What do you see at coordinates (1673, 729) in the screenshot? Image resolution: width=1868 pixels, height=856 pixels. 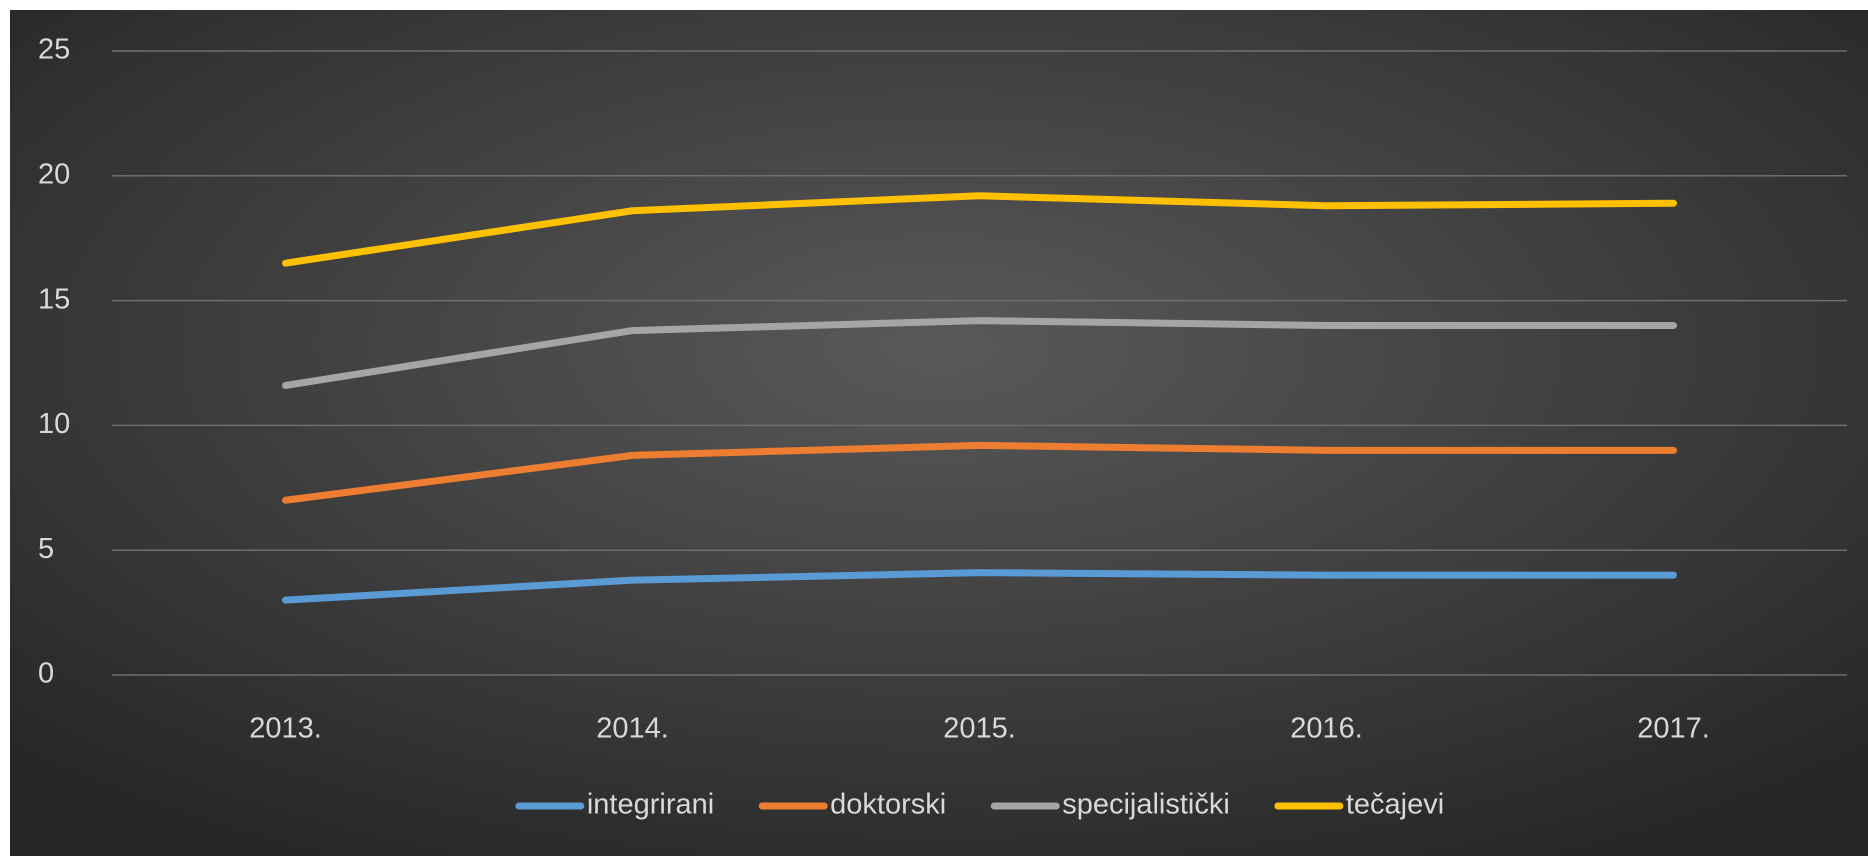 I see `x-tick-label: 2017.` at bounding box center [1673, 729].